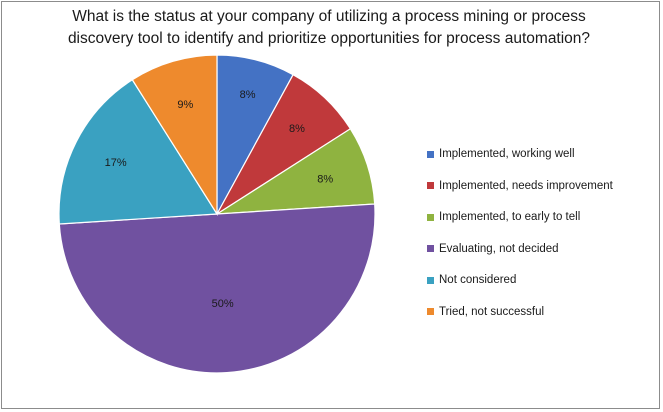 The width and height of the screenshot is (663, 412). Describe the element at coordinates (325, 180) in the screenshot. I see `slice-data-label-2: 8%` at that location.